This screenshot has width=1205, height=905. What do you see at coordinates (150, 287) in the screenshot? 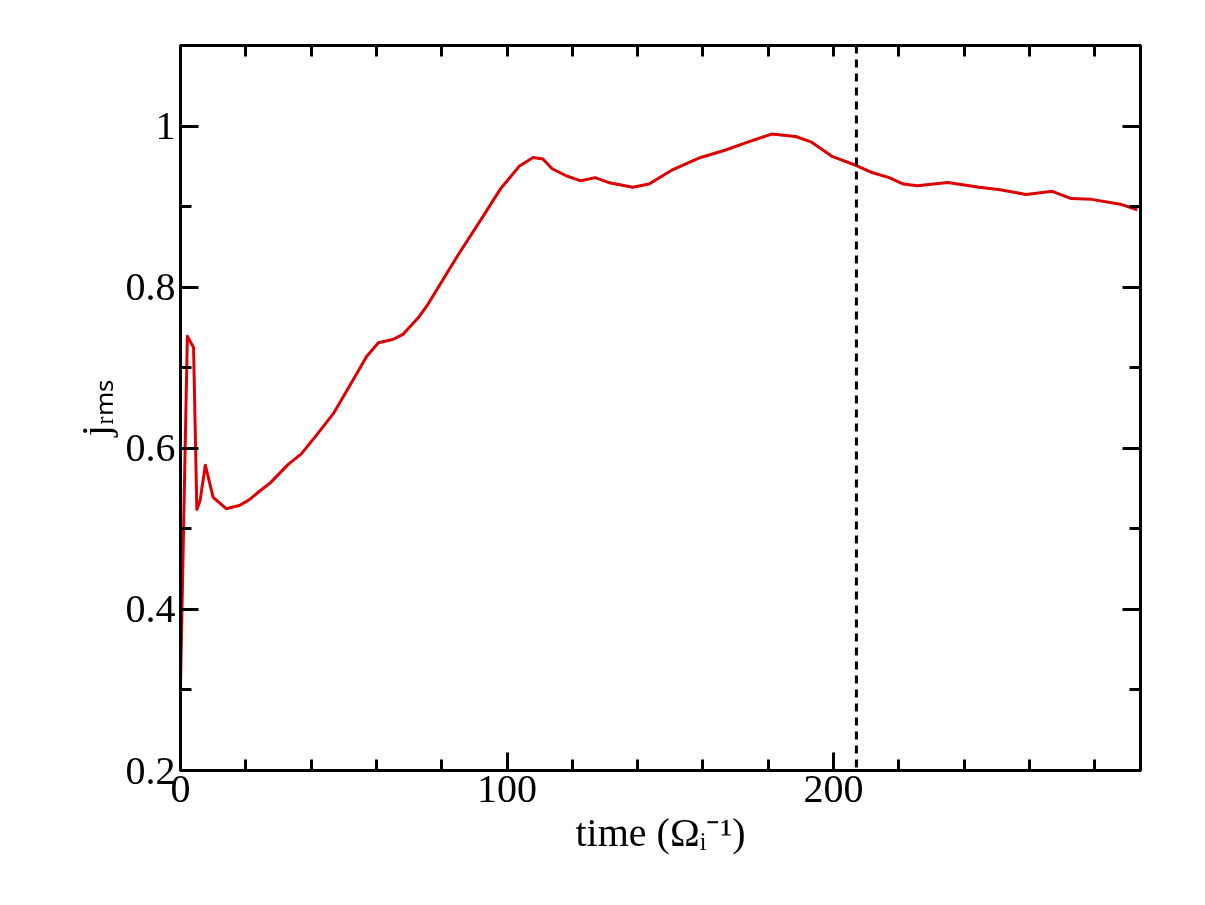
I see `y-tick-label: 0.8` at bounding box center [150, 287].